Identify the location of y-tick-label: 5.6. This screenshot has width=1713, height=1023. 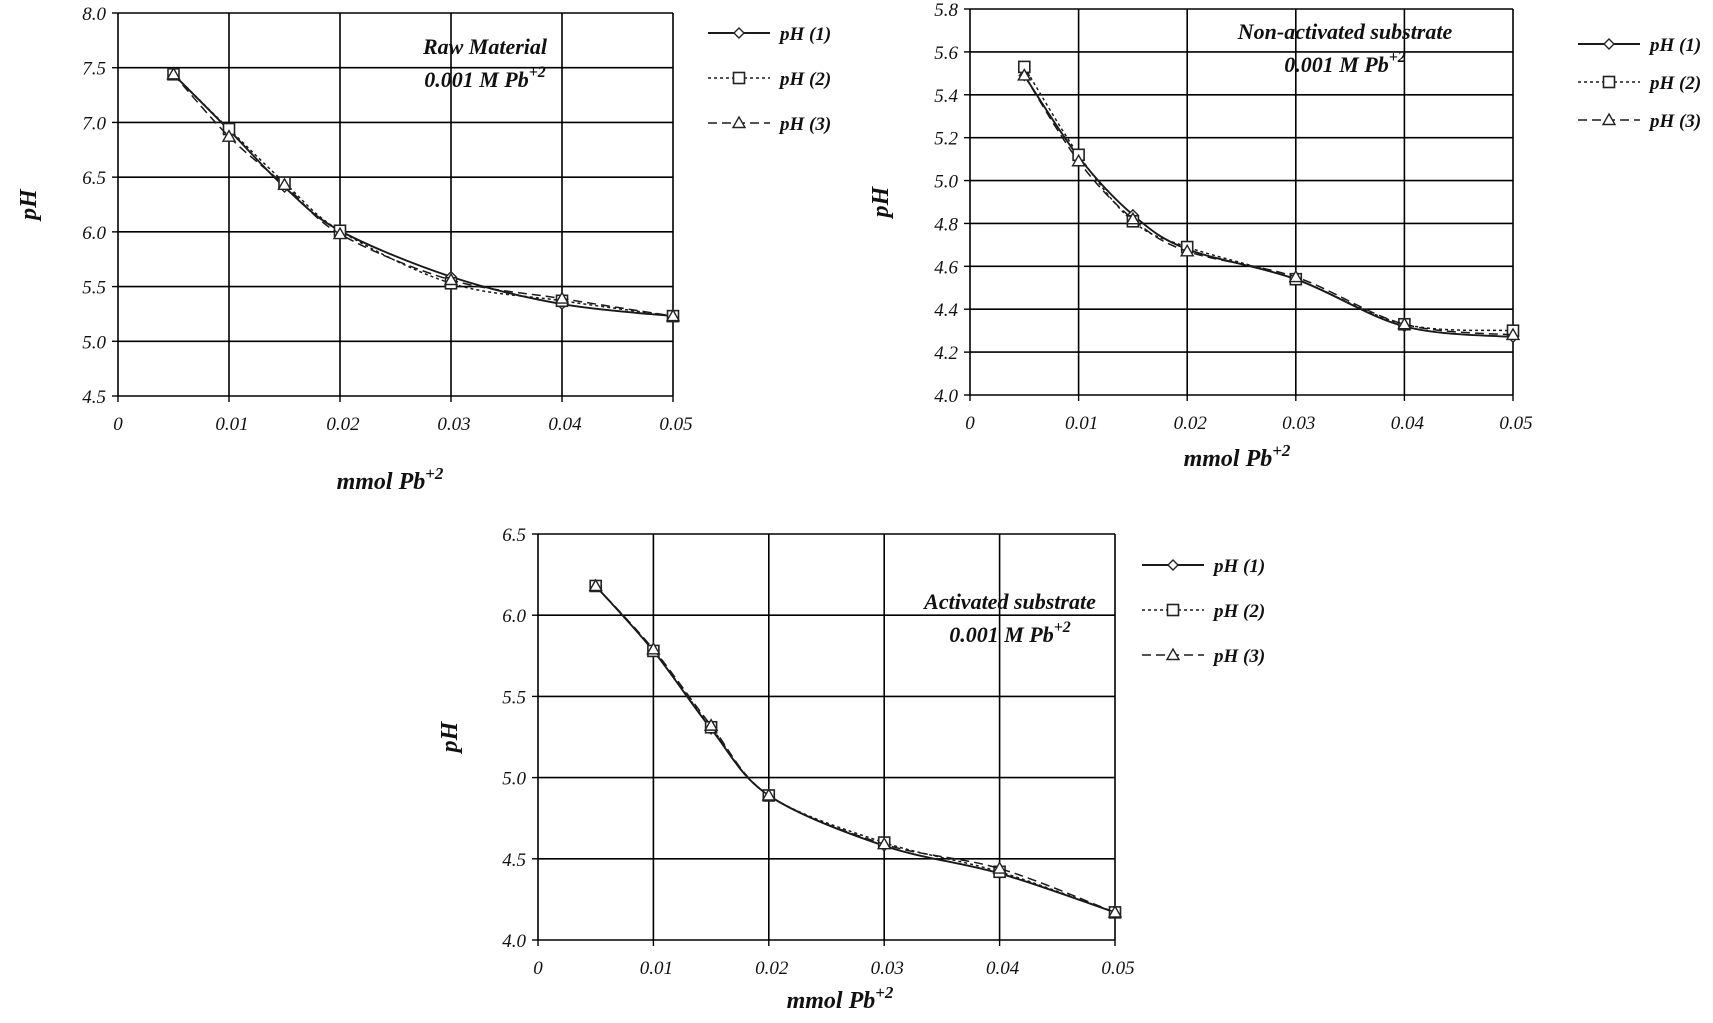
(946, 53).